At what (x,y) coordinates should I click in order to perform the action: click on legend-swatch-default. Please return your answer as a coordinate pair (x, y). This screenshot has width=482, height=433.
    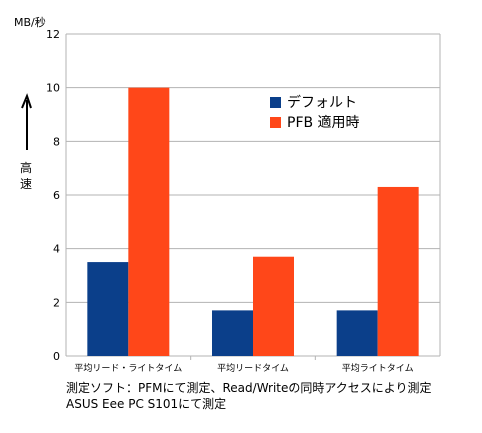
    Looking at the image, I should click on (275, 102).